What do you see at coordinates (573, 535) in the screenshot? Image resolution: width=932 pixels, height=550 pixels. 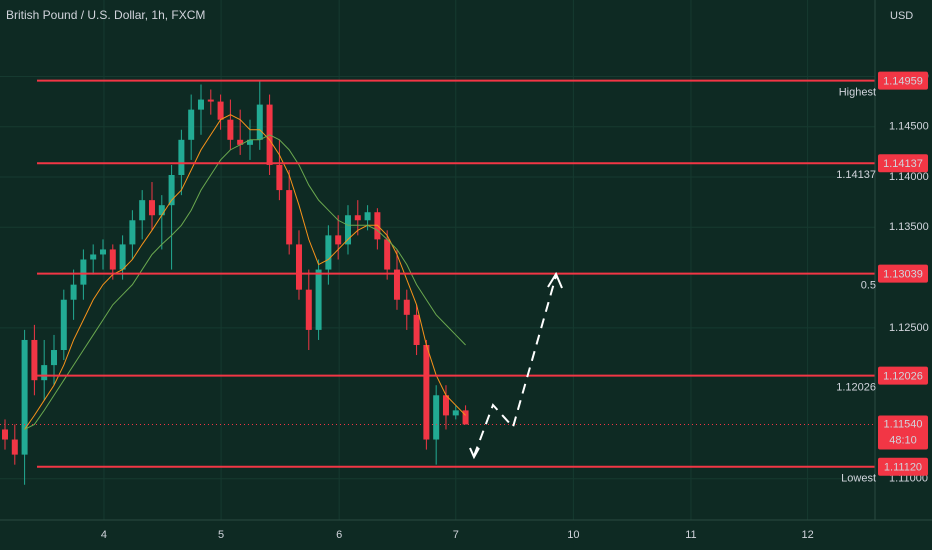 I see `x-tick-label: 10` at bounding box center [573, 535].